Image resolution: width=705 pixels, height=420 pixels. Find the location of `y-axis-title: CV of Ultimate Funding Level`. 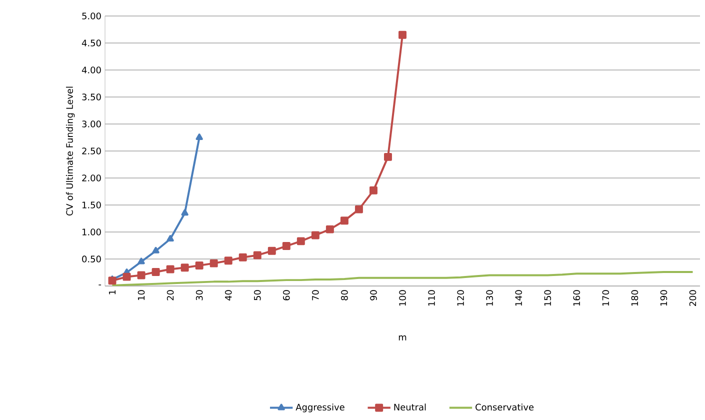

y-axis-title: CV of Ultimate Funding Level is located at coordinates (70, 151).